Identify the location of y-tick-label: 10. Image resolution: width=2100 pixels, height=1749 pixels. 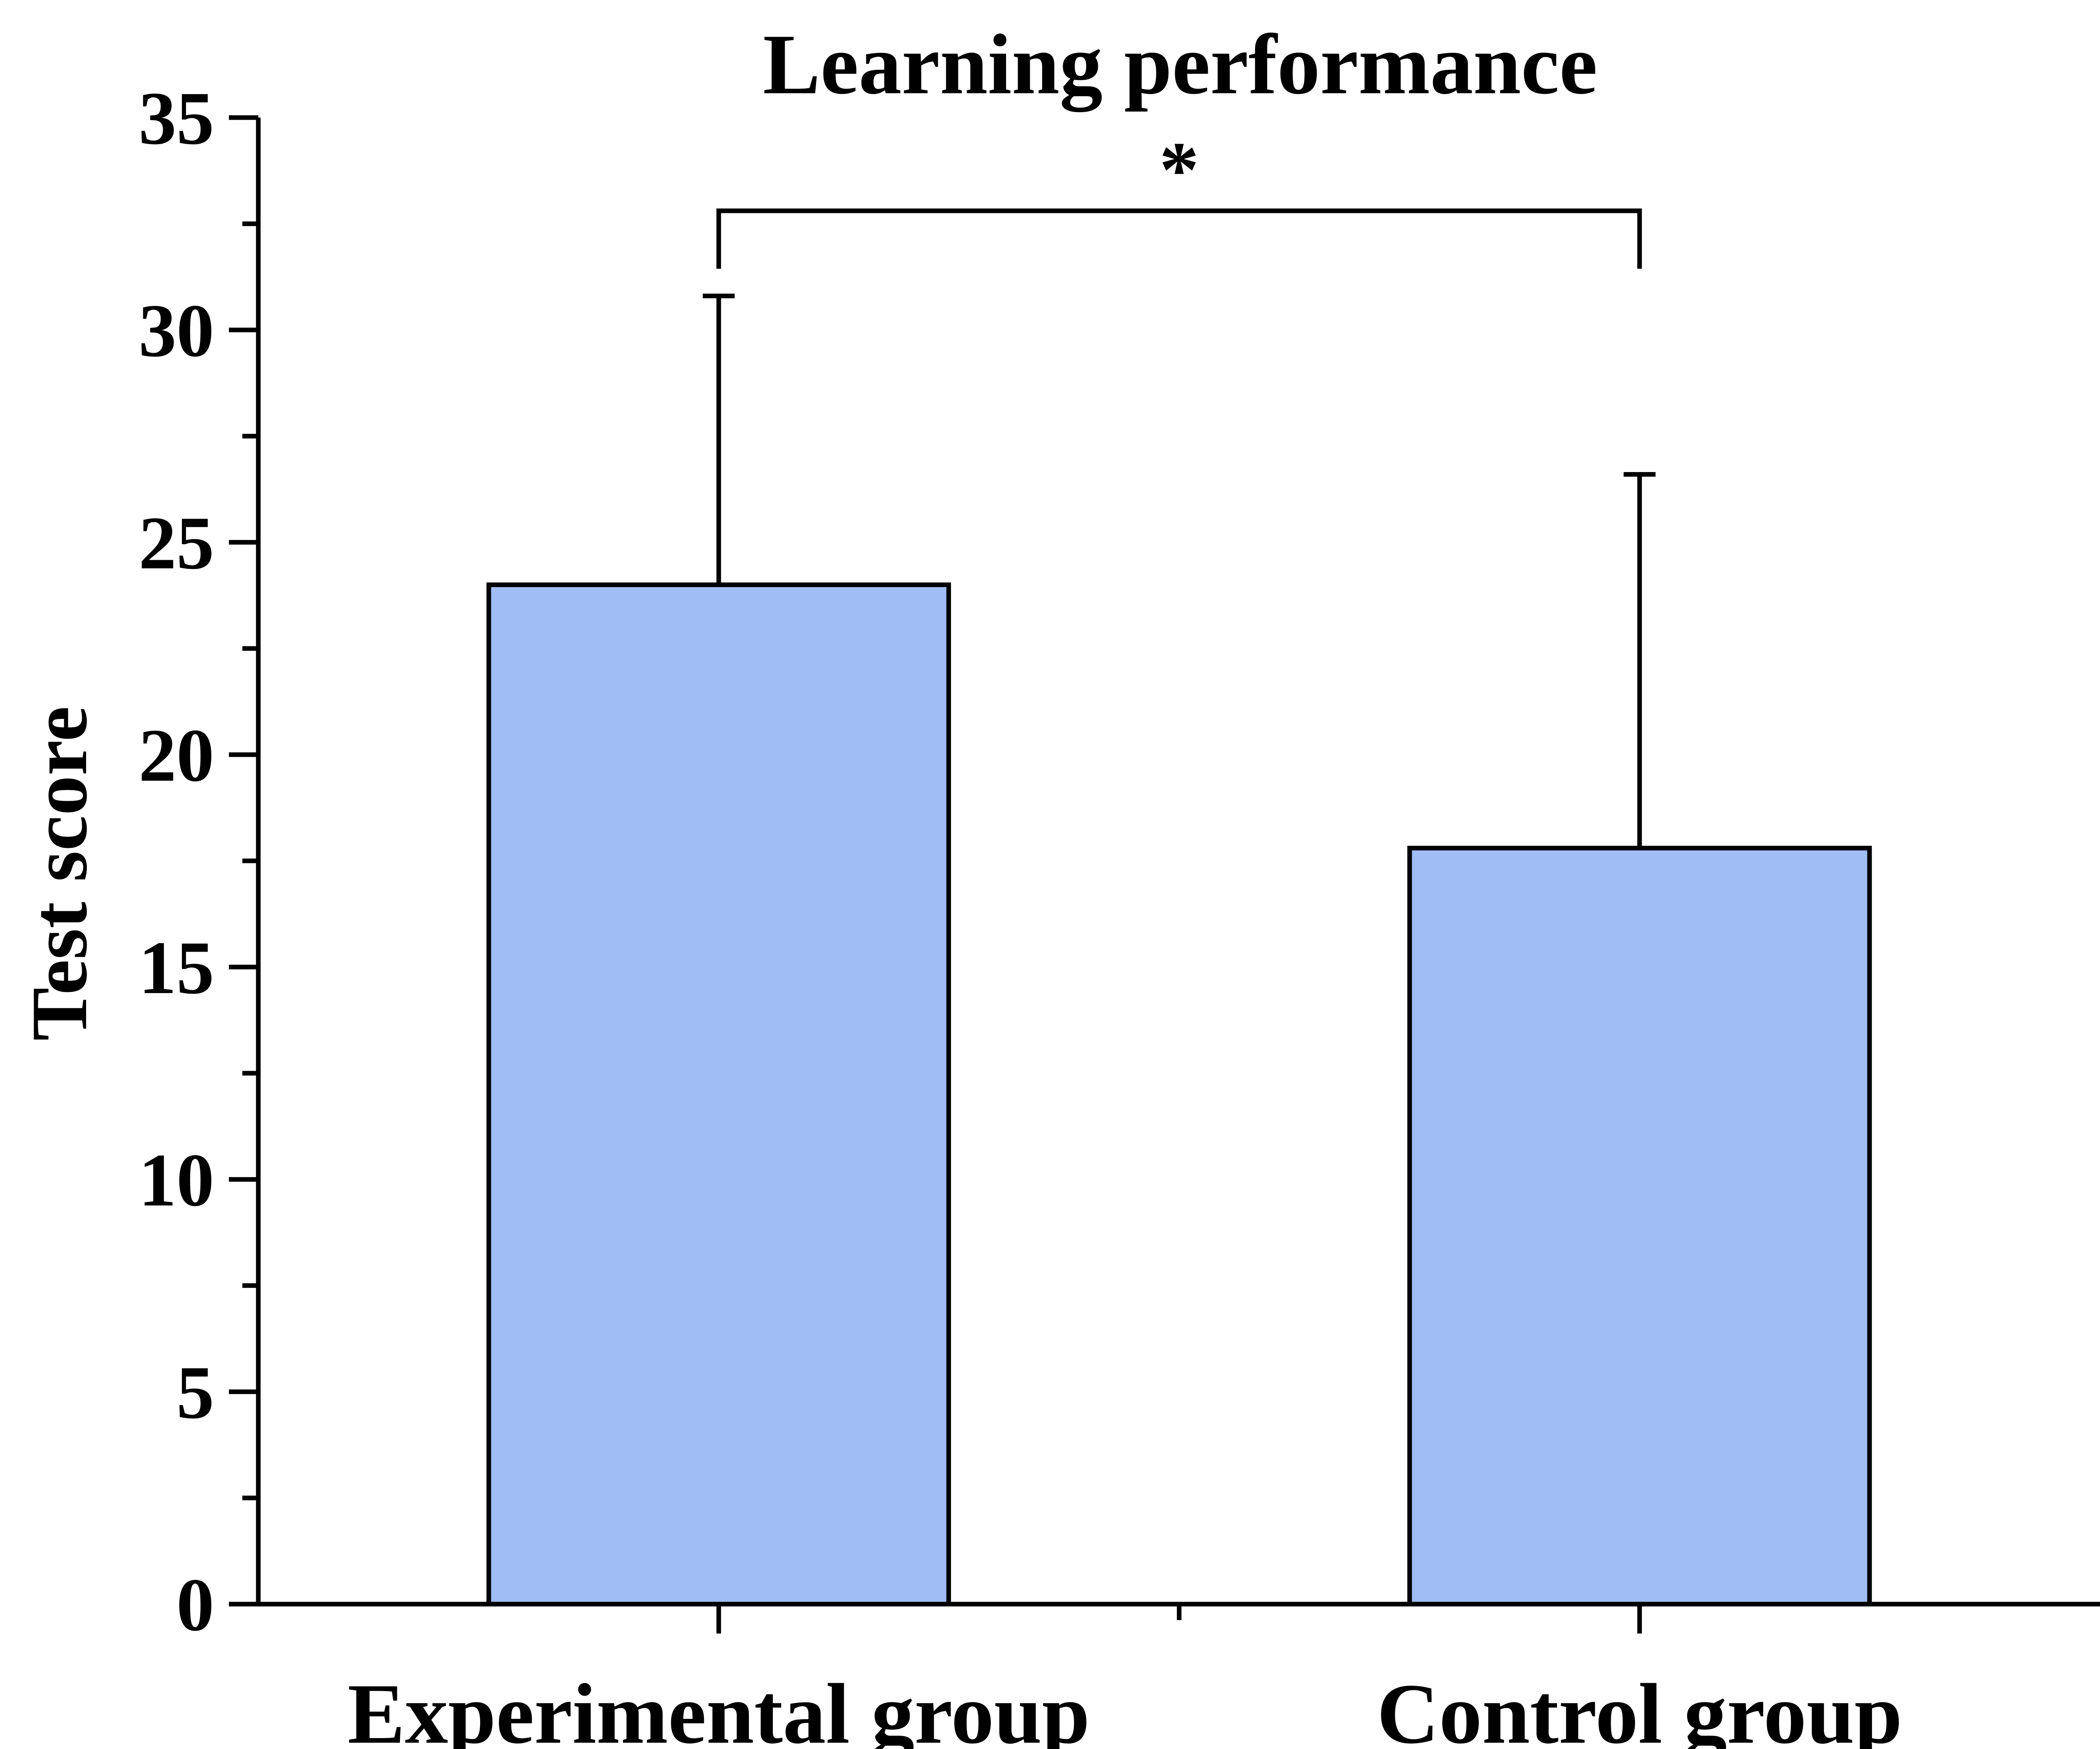
(176, 1180).